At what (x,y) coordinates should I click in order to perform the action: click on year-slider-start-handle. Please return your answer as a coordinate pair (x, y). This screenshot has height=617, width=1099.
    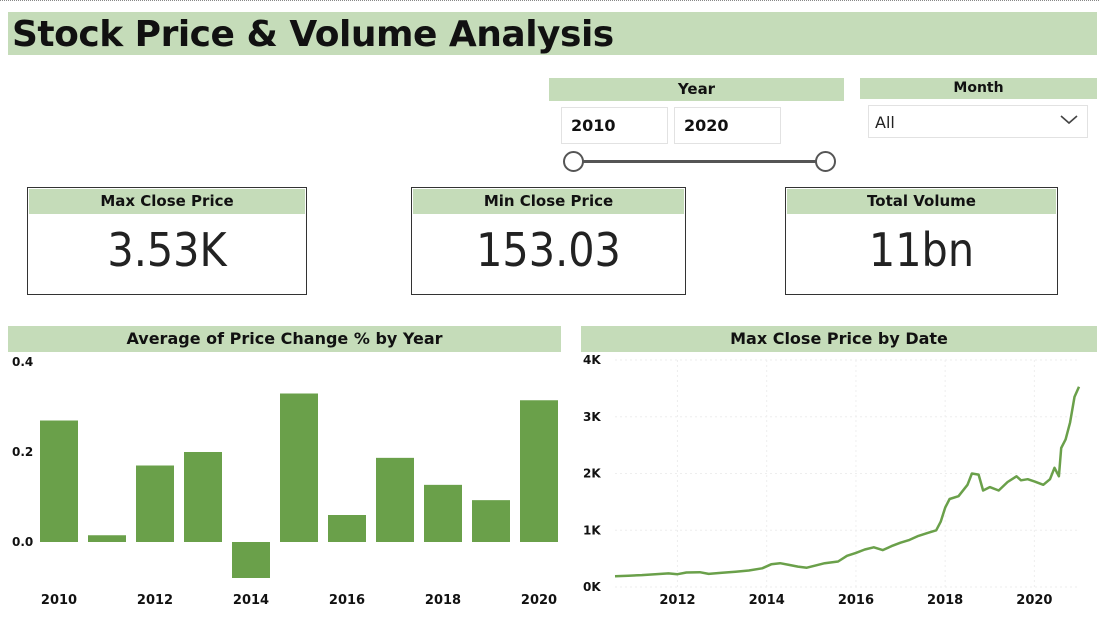
    Looking at the image, I should click on (573, 161).